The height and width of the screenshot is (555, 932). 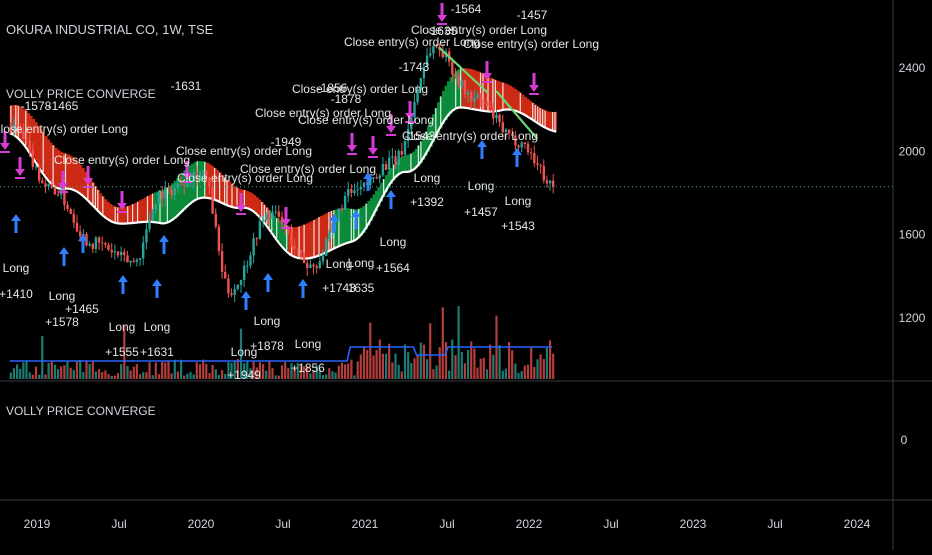 What do you see at coordinates (361, 288) in the screenshot?
I see `long-signal-label: 1635` at bounding box center [361, 288].